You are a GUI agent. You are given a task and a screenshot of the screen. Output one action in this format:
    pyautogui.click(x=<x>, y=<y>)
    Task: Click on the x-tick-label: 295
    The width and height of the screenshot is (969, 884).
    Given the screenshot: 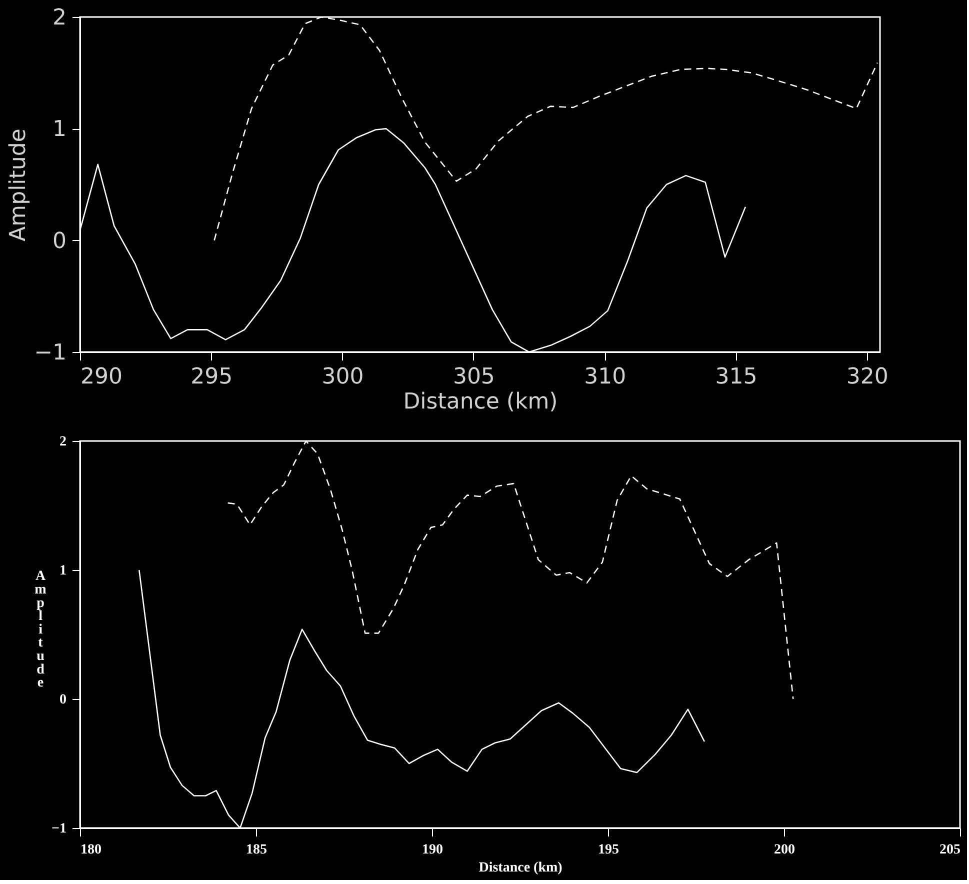 What is the action you would take?
    pyautogui.click(x=211, y=377)
    